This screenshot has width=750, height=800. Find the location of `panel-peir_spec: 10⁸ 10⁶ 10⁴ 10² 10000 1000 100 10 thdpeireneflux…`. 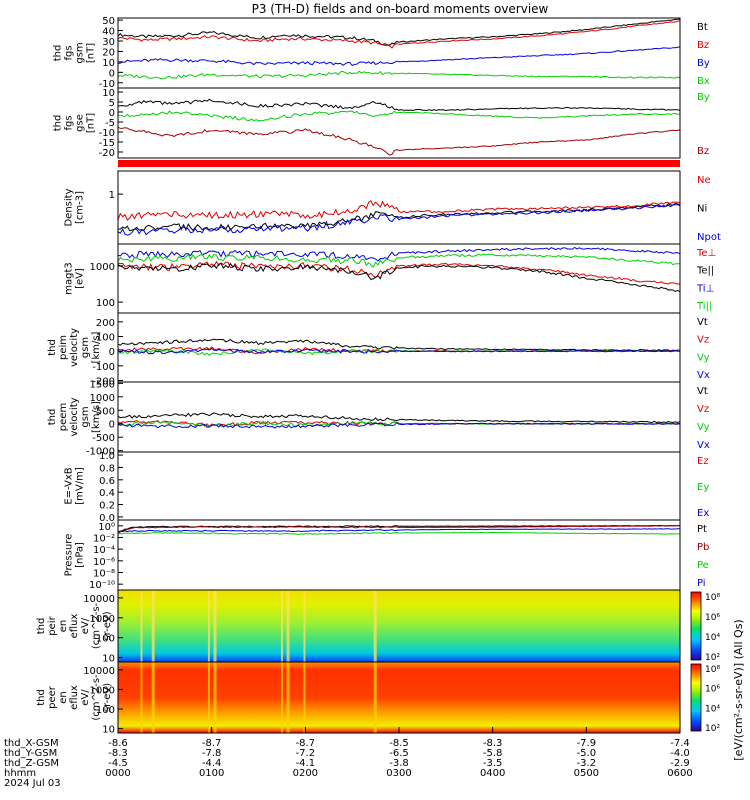

panel-peir_spec: 10⁸ 10⁶ 10⁴ 10² 10000 1000 100 10 thdpeireneflux… is located at coordinates (378, 627).